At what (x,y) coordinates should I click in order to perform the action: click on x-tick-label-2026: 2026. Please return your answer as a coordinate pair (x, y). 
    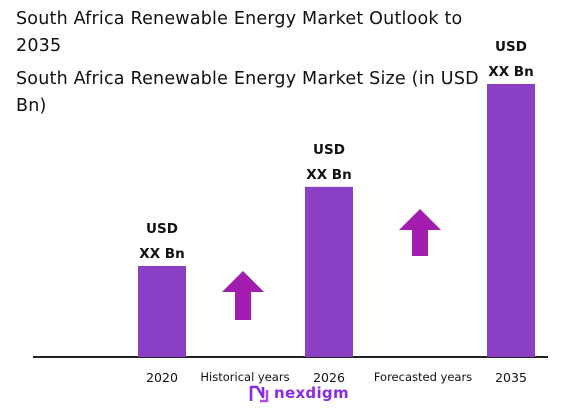
    Looking at the image, I should click on (329, 377).